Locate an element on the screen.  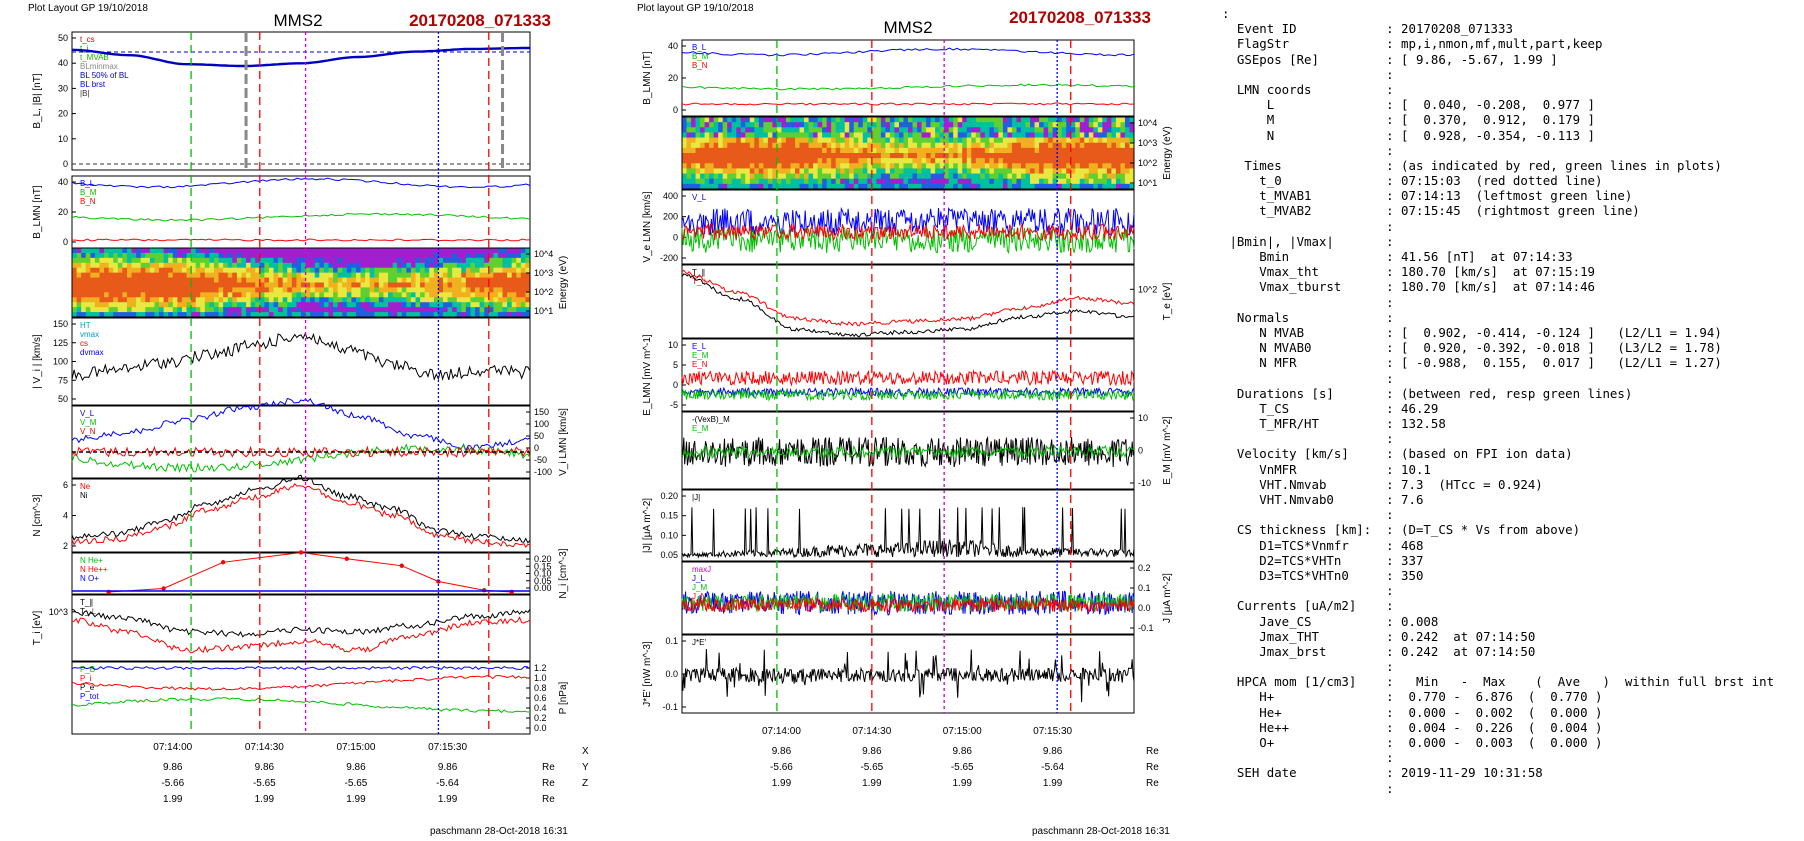
series-ve-n is located at coordinates (908, 232).